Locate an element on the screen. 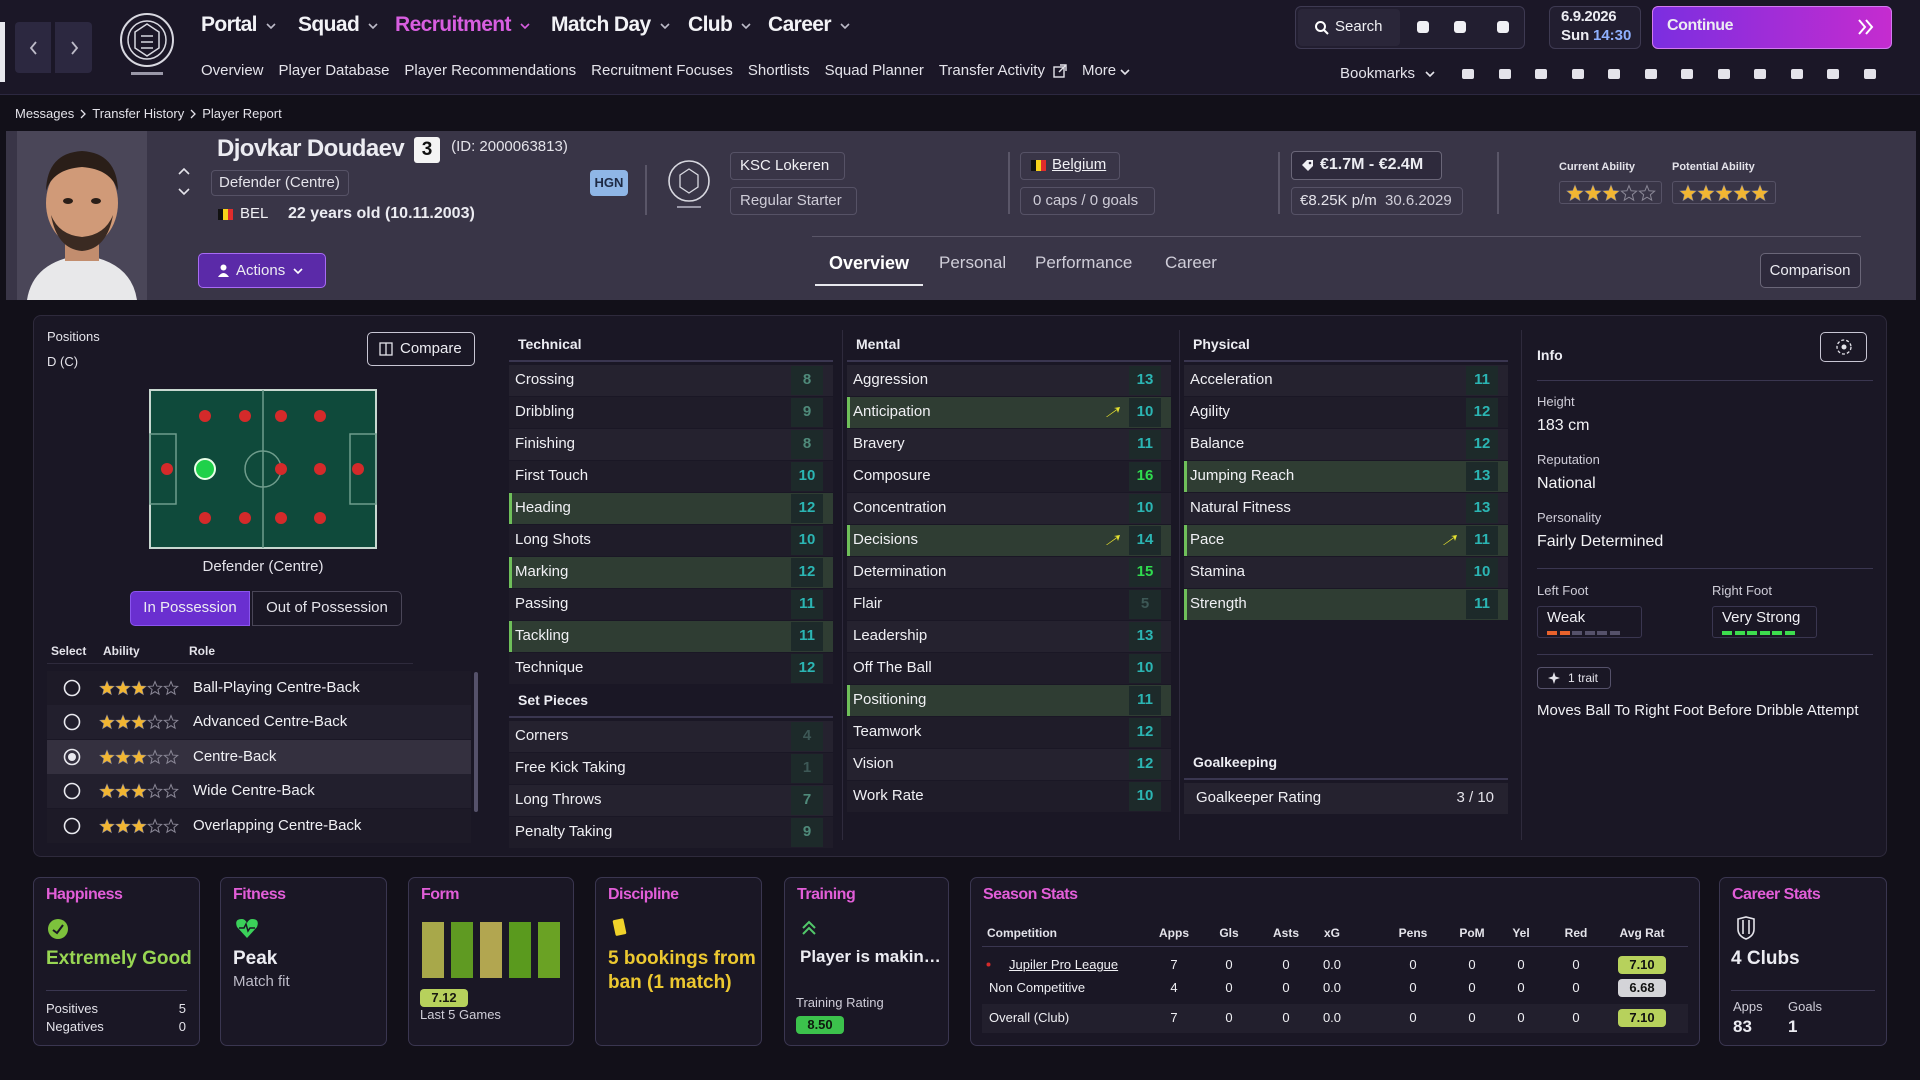  attribute-value: 13 is located at coordinates (1145, 635).